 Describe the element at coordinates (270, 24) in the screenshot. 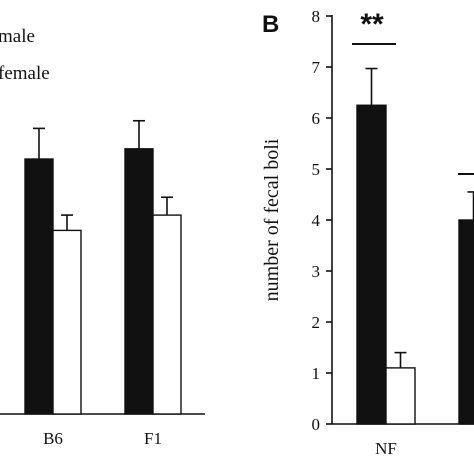

I see `panel-label-b: B` at that location.